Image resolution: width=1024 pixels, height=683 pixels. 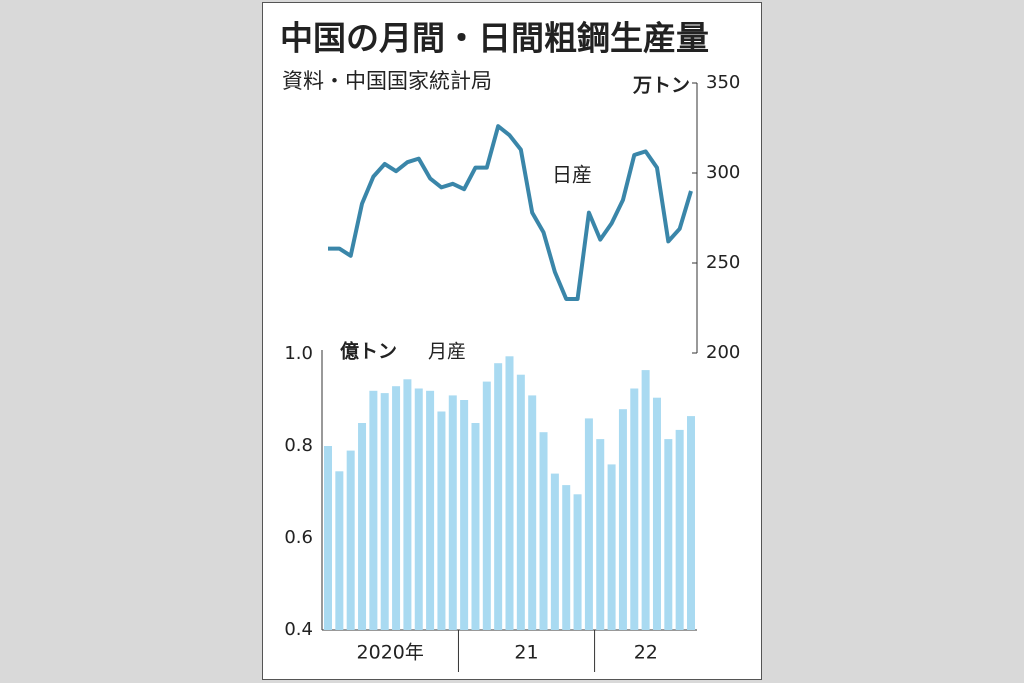 What do you see at coordinates (510, 212) in the screenshot?
I see `line` at bounding box center [510, 212].